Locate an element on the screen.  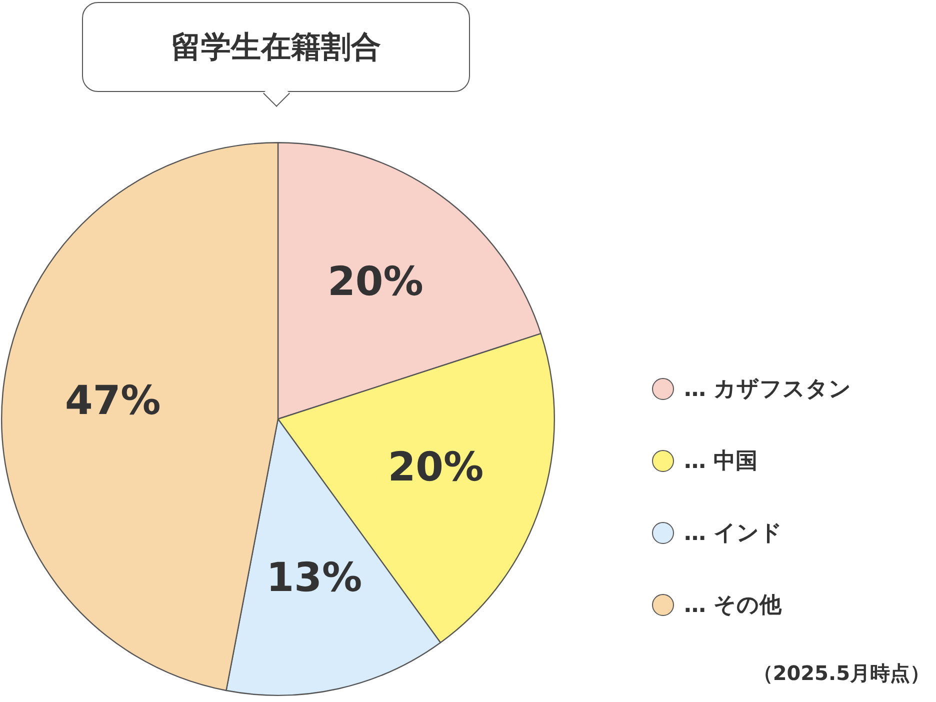
data-label: 13% is located at coordinates (314, 578).